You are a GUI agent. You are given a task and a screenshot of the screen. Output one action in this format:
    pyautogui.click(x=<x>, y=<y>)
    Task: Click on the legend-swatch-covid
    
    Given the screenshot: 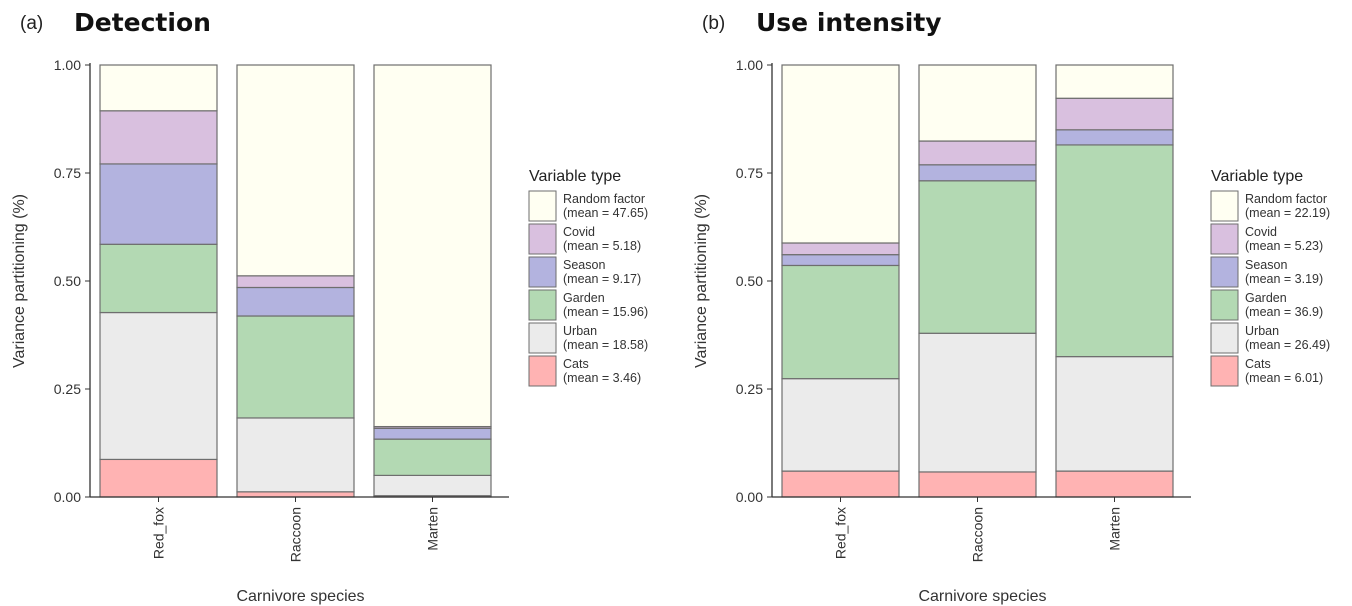 What is the action you would take?
    pyautogui.click(x=1224, y=239)
    